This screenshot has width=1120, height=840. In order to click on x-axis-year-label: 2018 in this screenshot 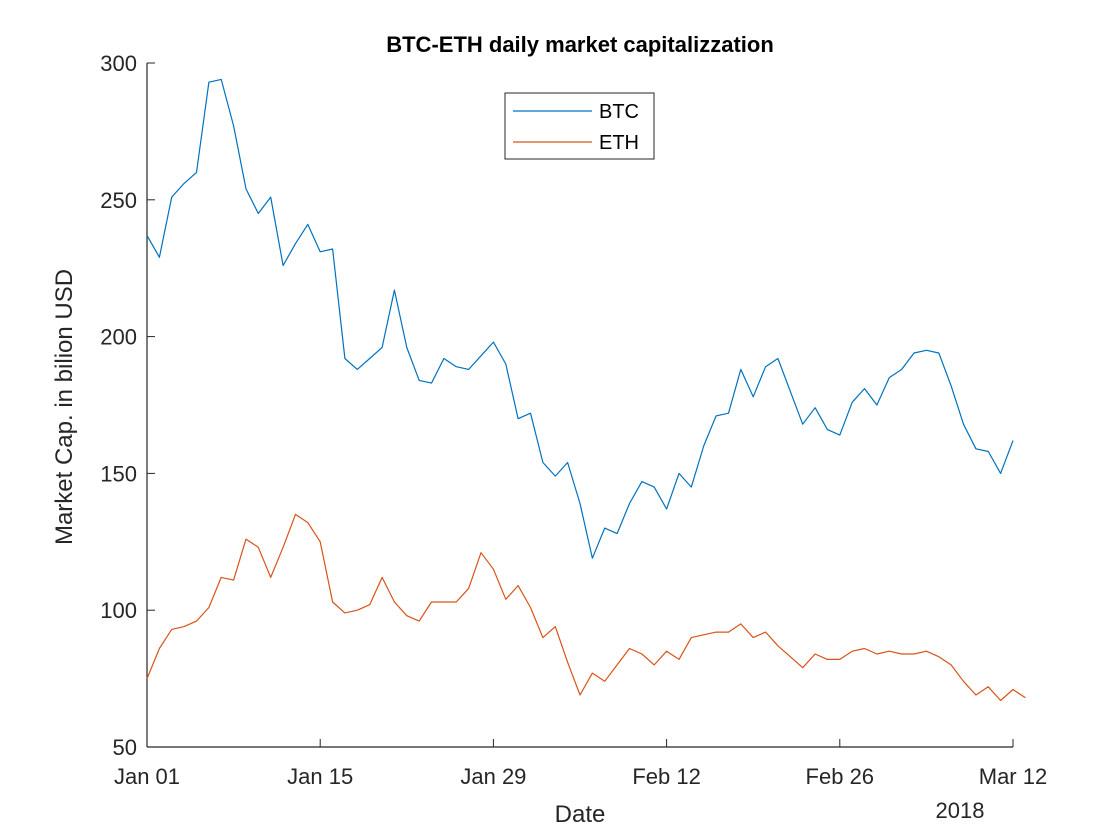, I will do `click(960, 810)`.